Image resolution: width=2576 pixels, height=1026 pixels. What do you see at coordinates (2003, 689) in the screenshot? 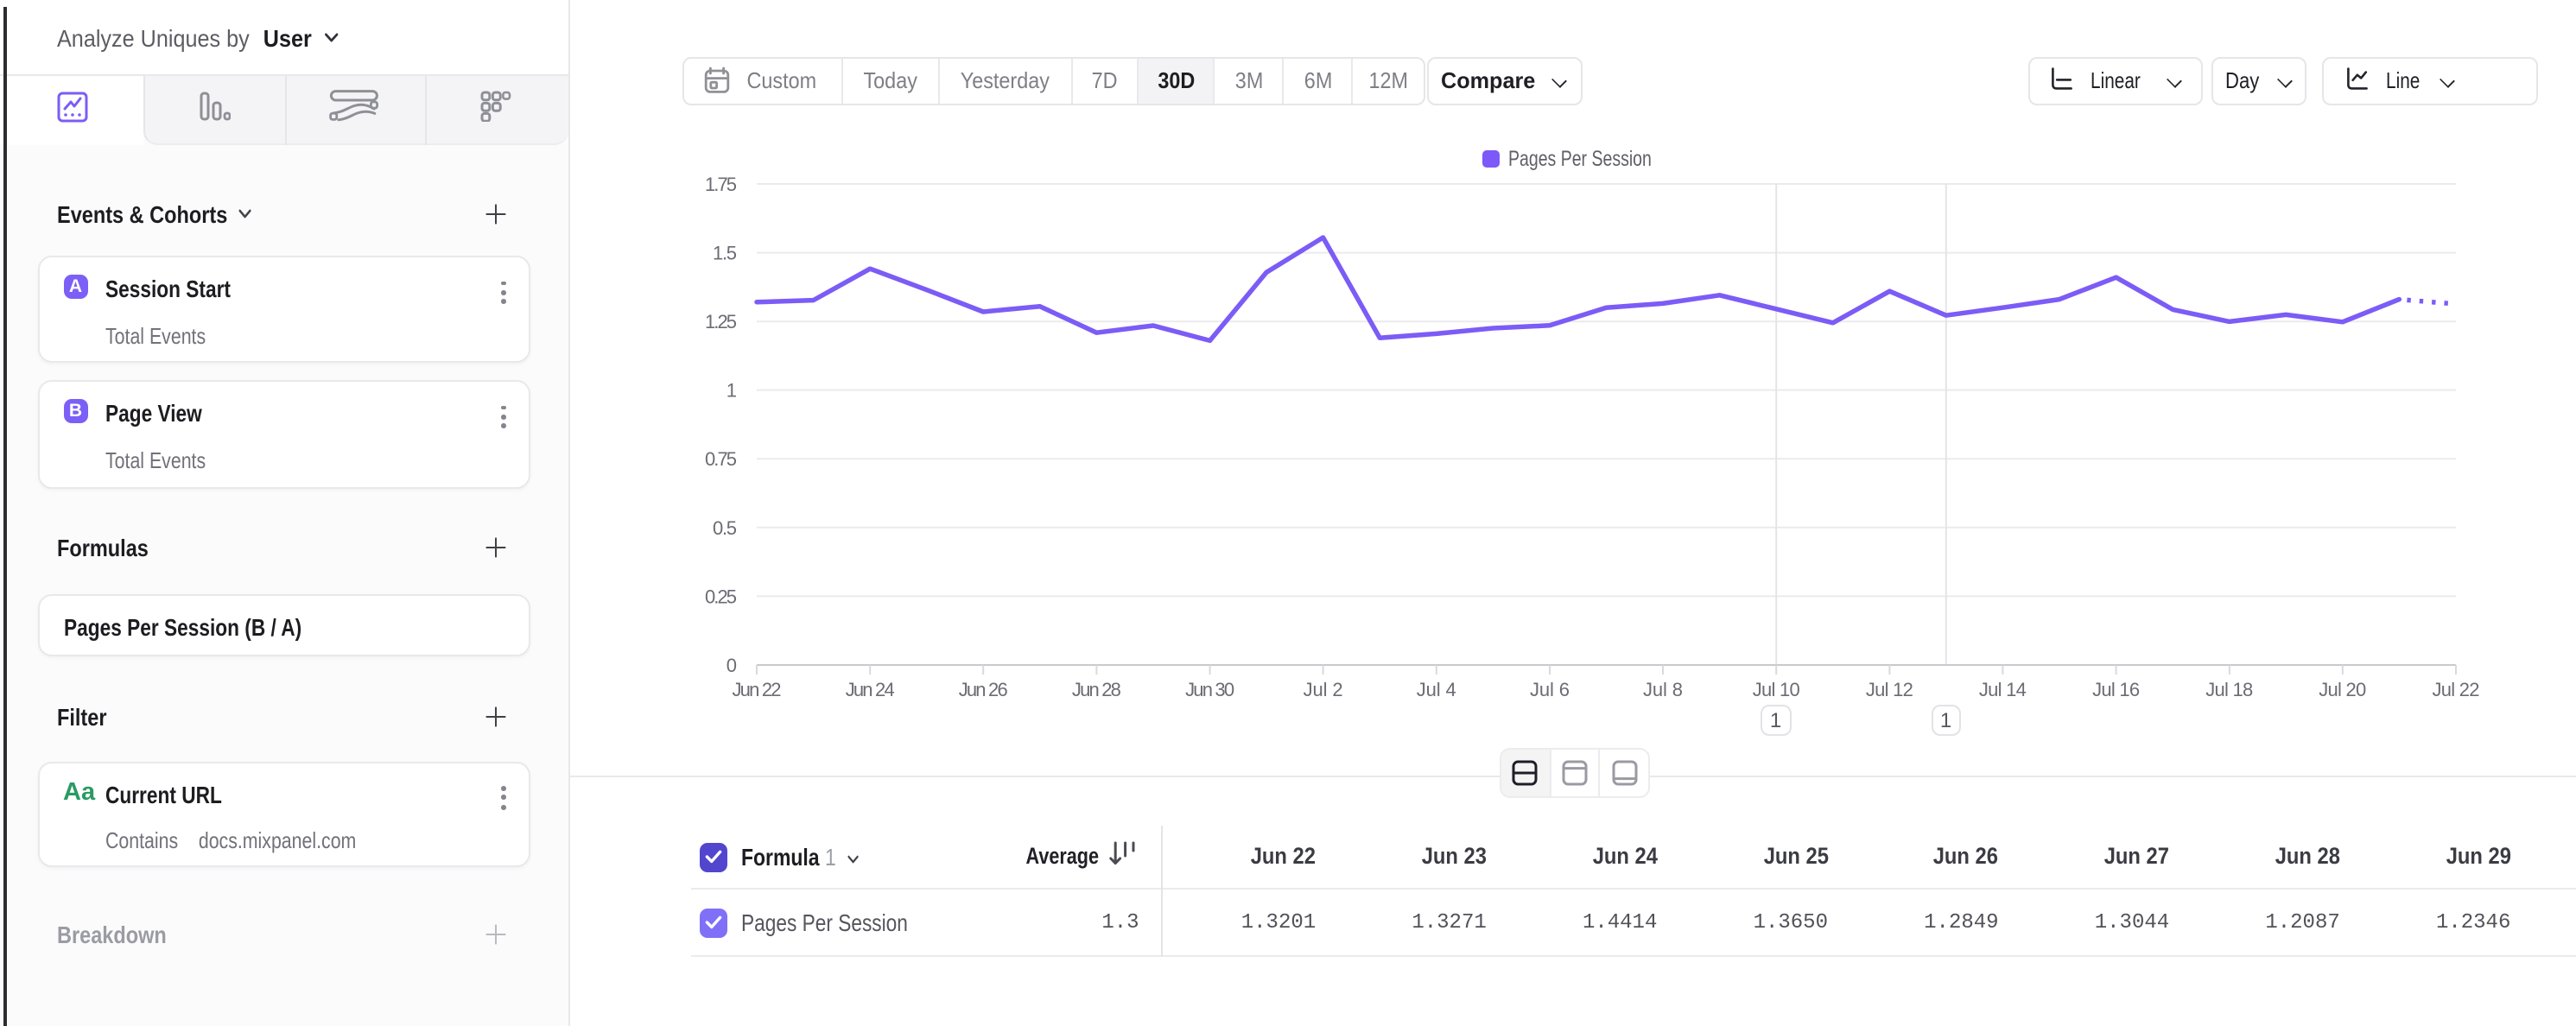
I see `svg-text: Jul 14` at bounding box center [2003, 689].